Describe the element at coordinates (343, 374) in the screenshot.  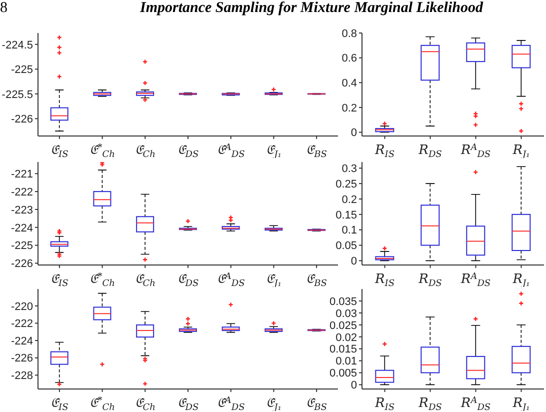
I see `y-tick-label: 0.005` at that location.